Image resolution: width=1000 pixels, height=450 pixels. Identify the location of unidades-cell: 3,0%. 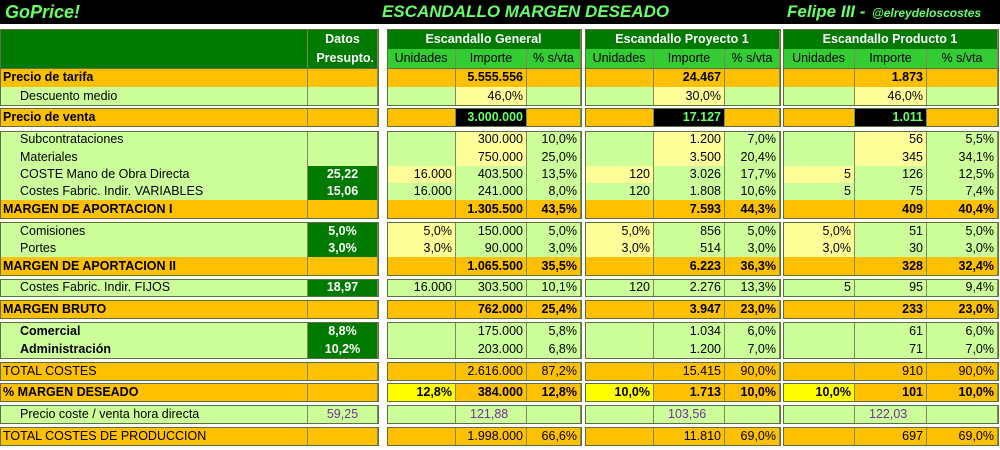
(421, 248).